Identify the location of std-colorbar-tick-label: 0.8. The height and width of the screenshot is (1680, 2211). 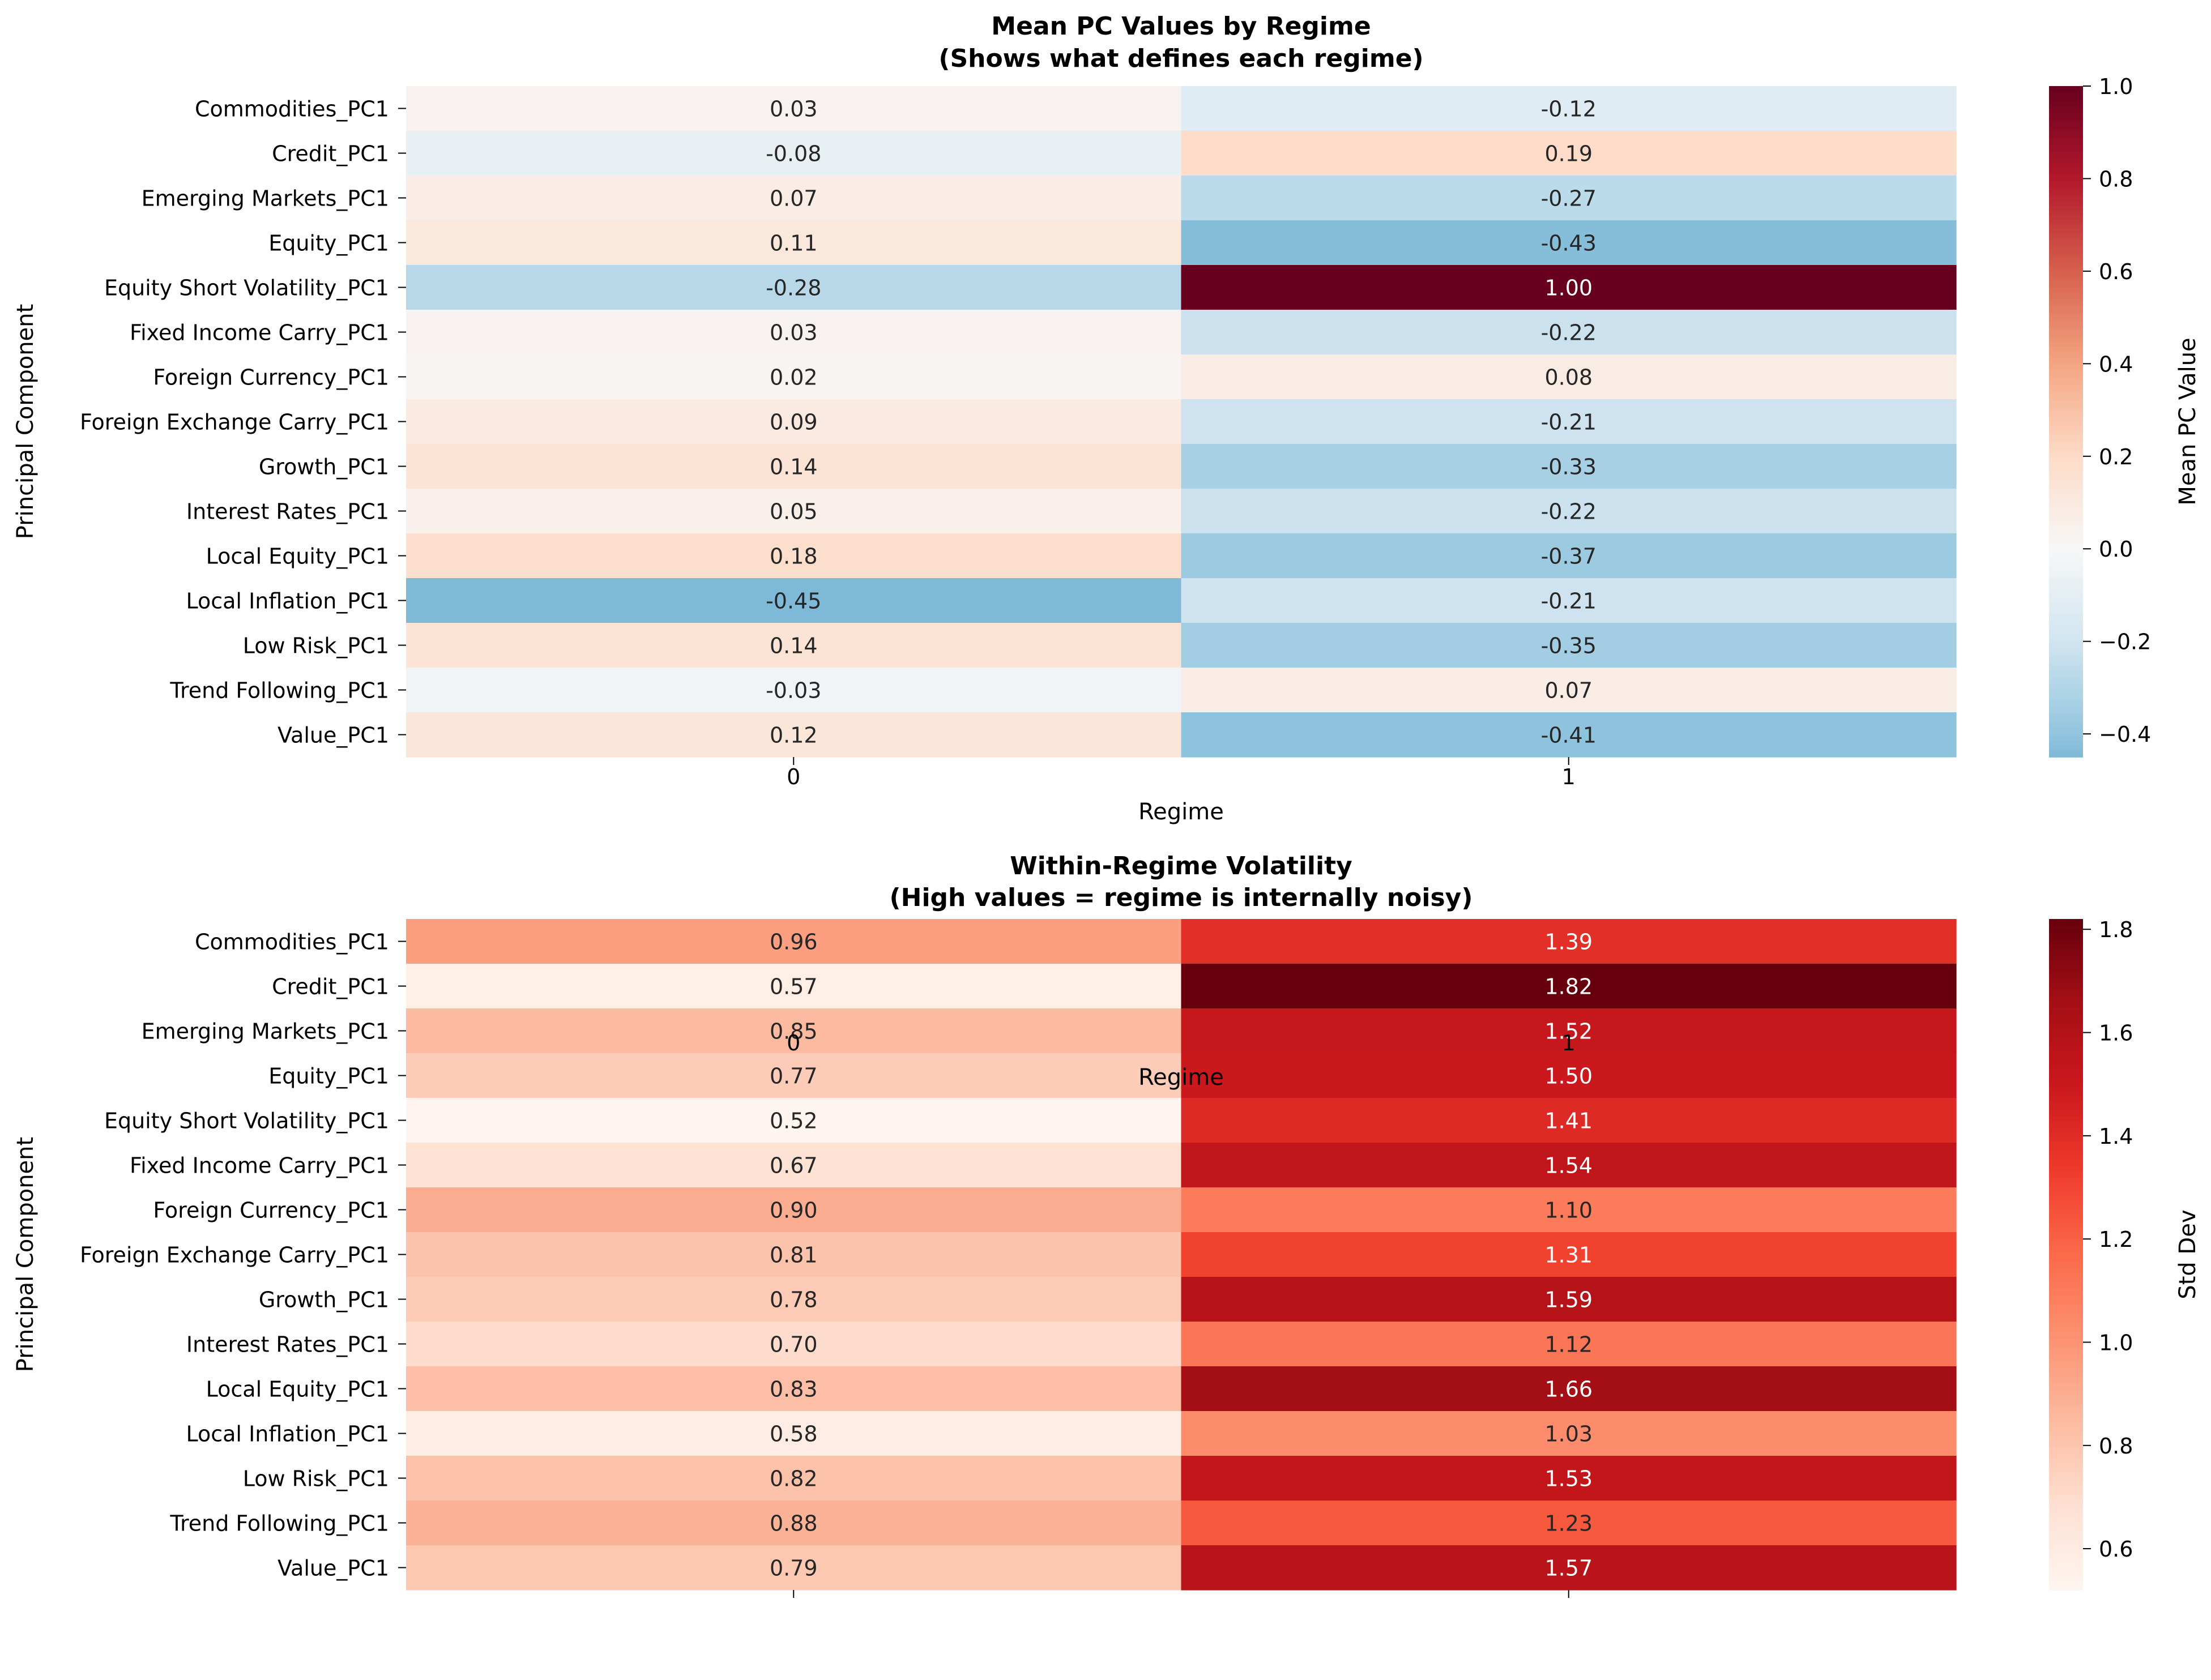
(2116, 1446).